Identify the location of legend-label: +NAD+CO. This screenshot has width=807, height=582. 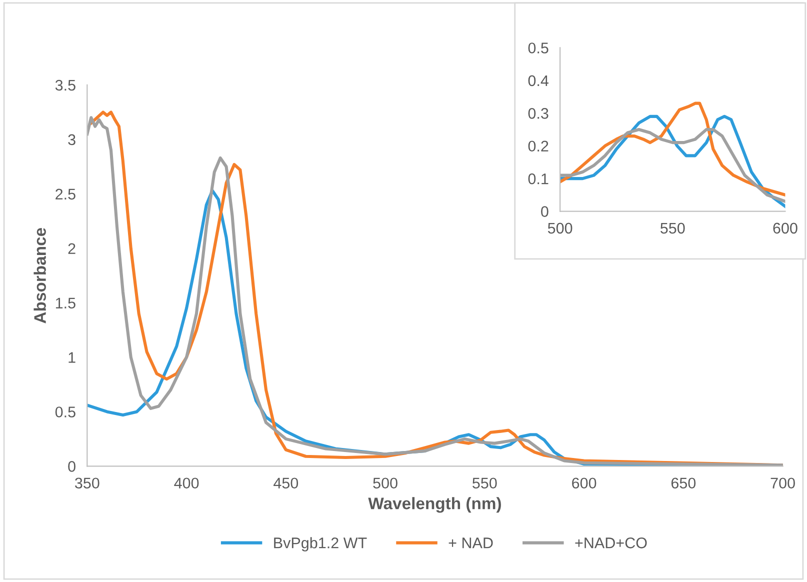
(611, 543).